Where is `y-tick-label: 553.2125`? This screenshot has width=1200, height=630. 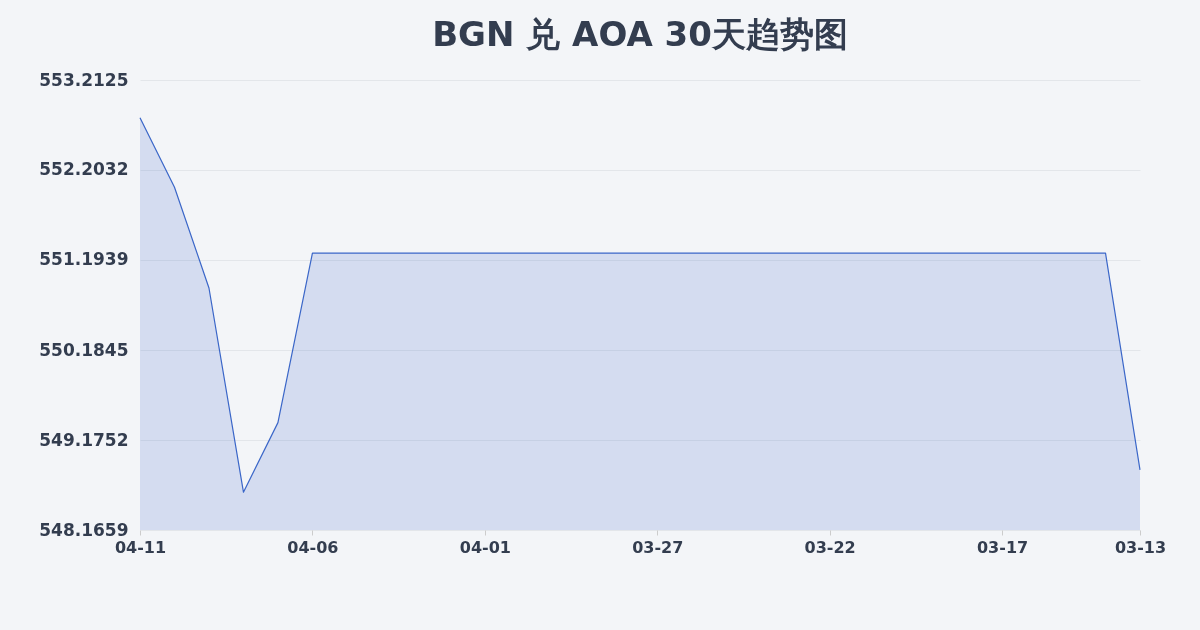 y-tick-label: 553.2125 is located at coordinates (84, 79).